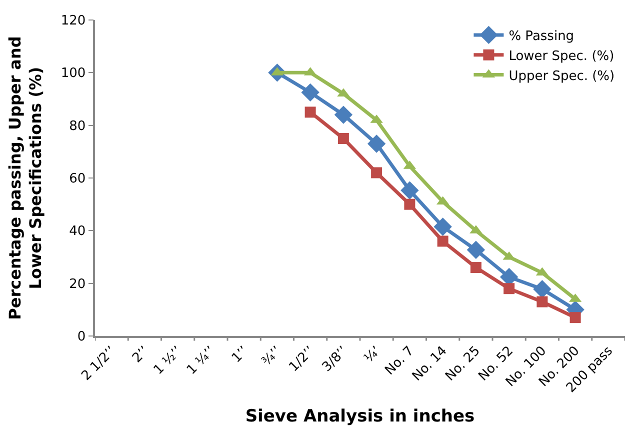  What do you see at coordinates (81, 337) in the screenshot?
I see `y-tick-label: 0` at bounding box center [81, 337].